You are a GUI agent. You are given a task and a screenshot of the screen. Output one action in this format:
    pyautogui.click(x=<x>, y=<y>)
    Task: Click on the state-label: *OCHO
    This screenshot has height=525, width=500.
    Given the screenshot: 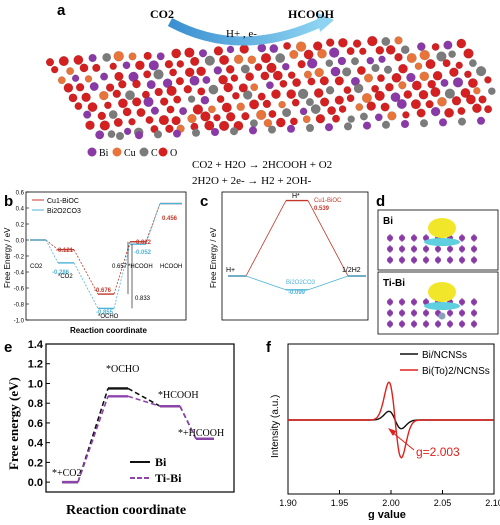 What is the action you would take?
    pyautogui.click(x=122, y=369)
    